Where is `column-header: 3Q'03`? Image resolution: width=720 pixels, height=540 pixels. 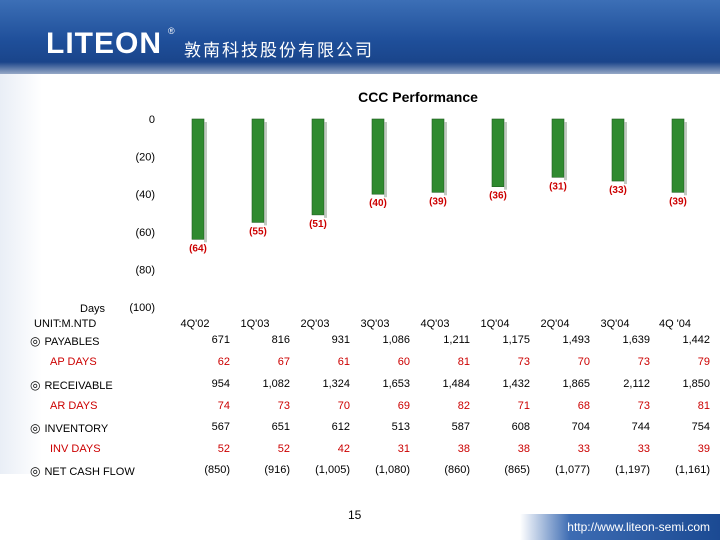
column-header: 3Q'03 is located at coordinates (375, 324).